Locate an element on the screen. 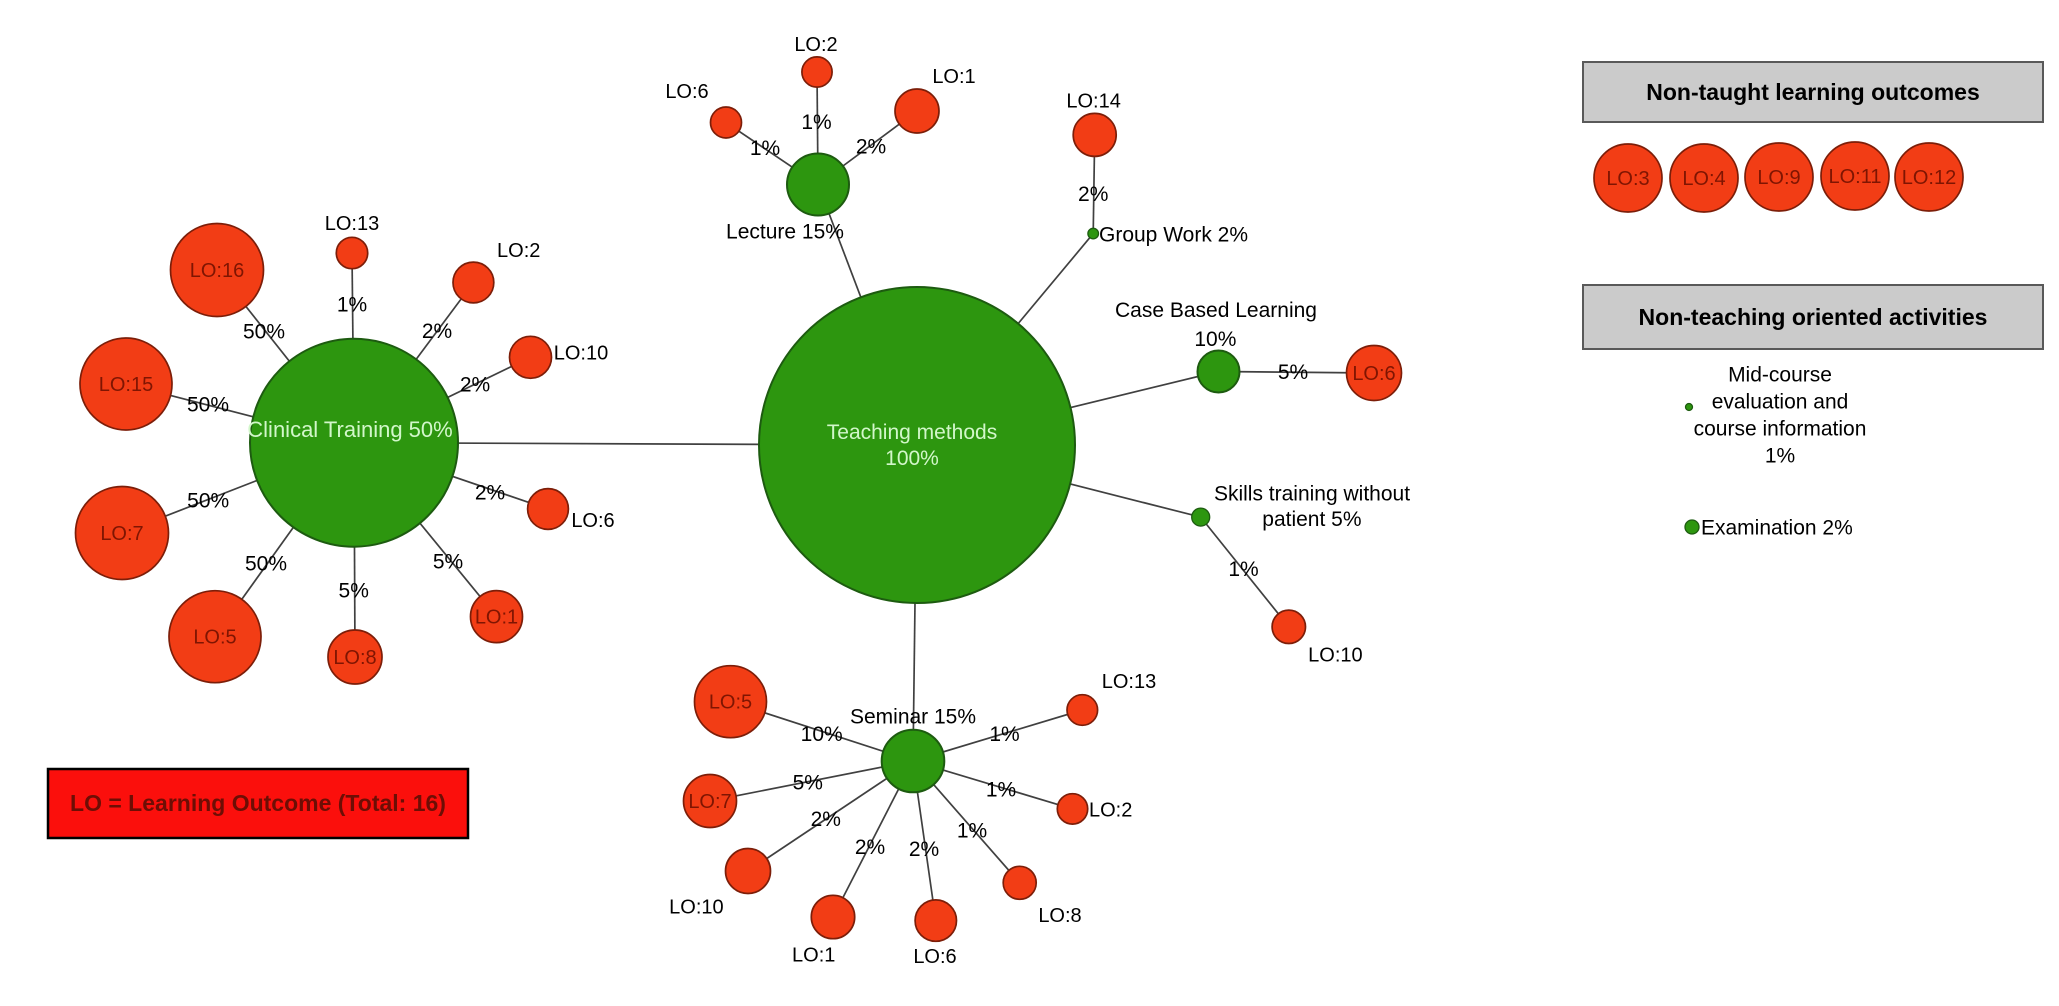 Image resolution: width=2059 pixels, height=1006 pixels. svg-text: Seminar 15% is located at coordinates (913, 716).